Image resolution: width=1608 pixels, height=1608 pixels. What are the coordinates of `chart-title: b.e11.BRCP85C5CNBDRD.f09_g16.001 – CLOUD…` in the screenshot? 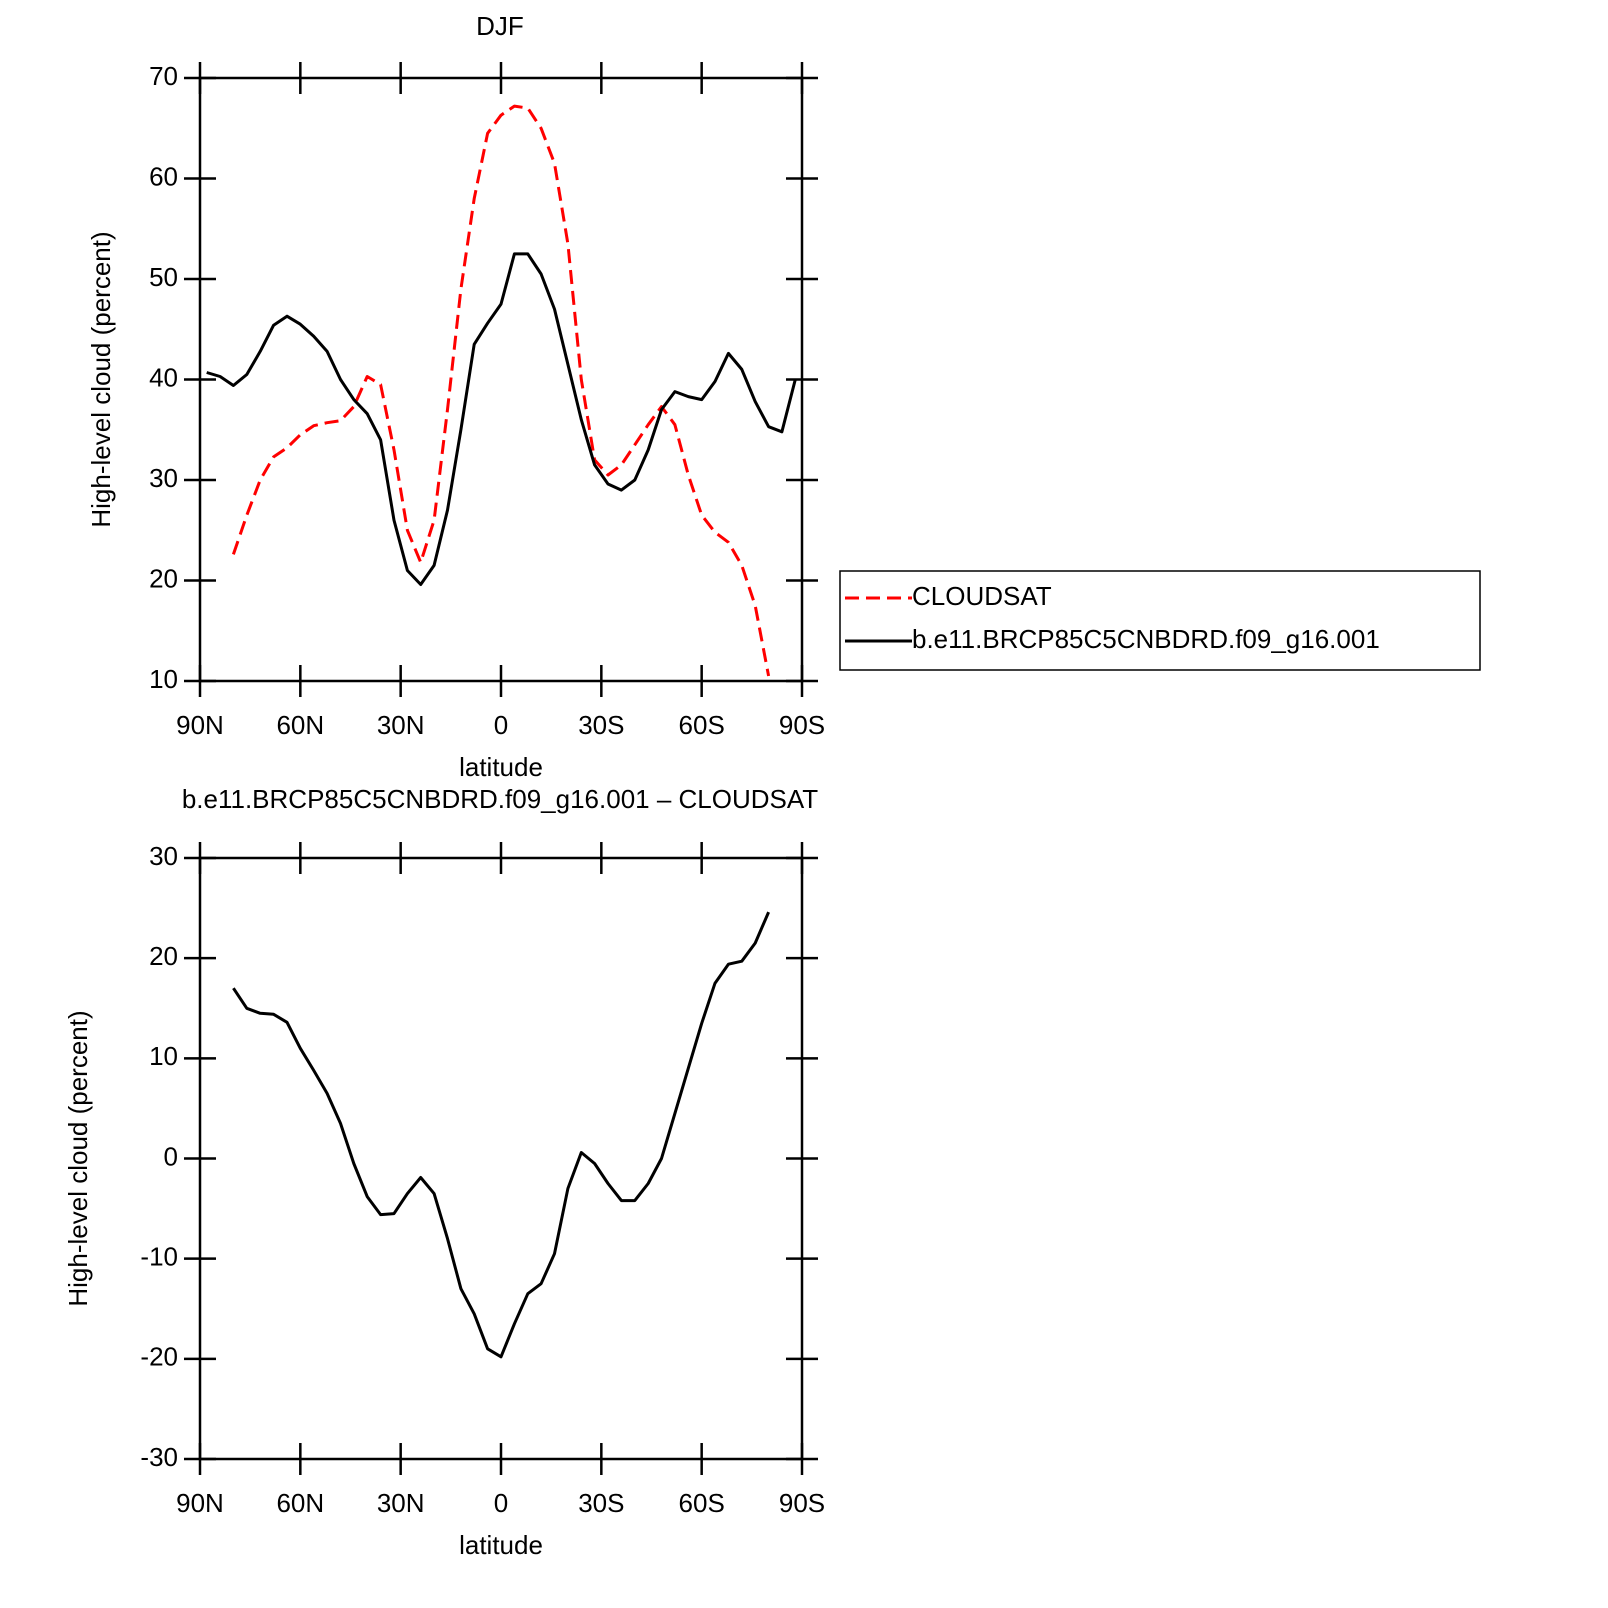 It's located at (500, 799).